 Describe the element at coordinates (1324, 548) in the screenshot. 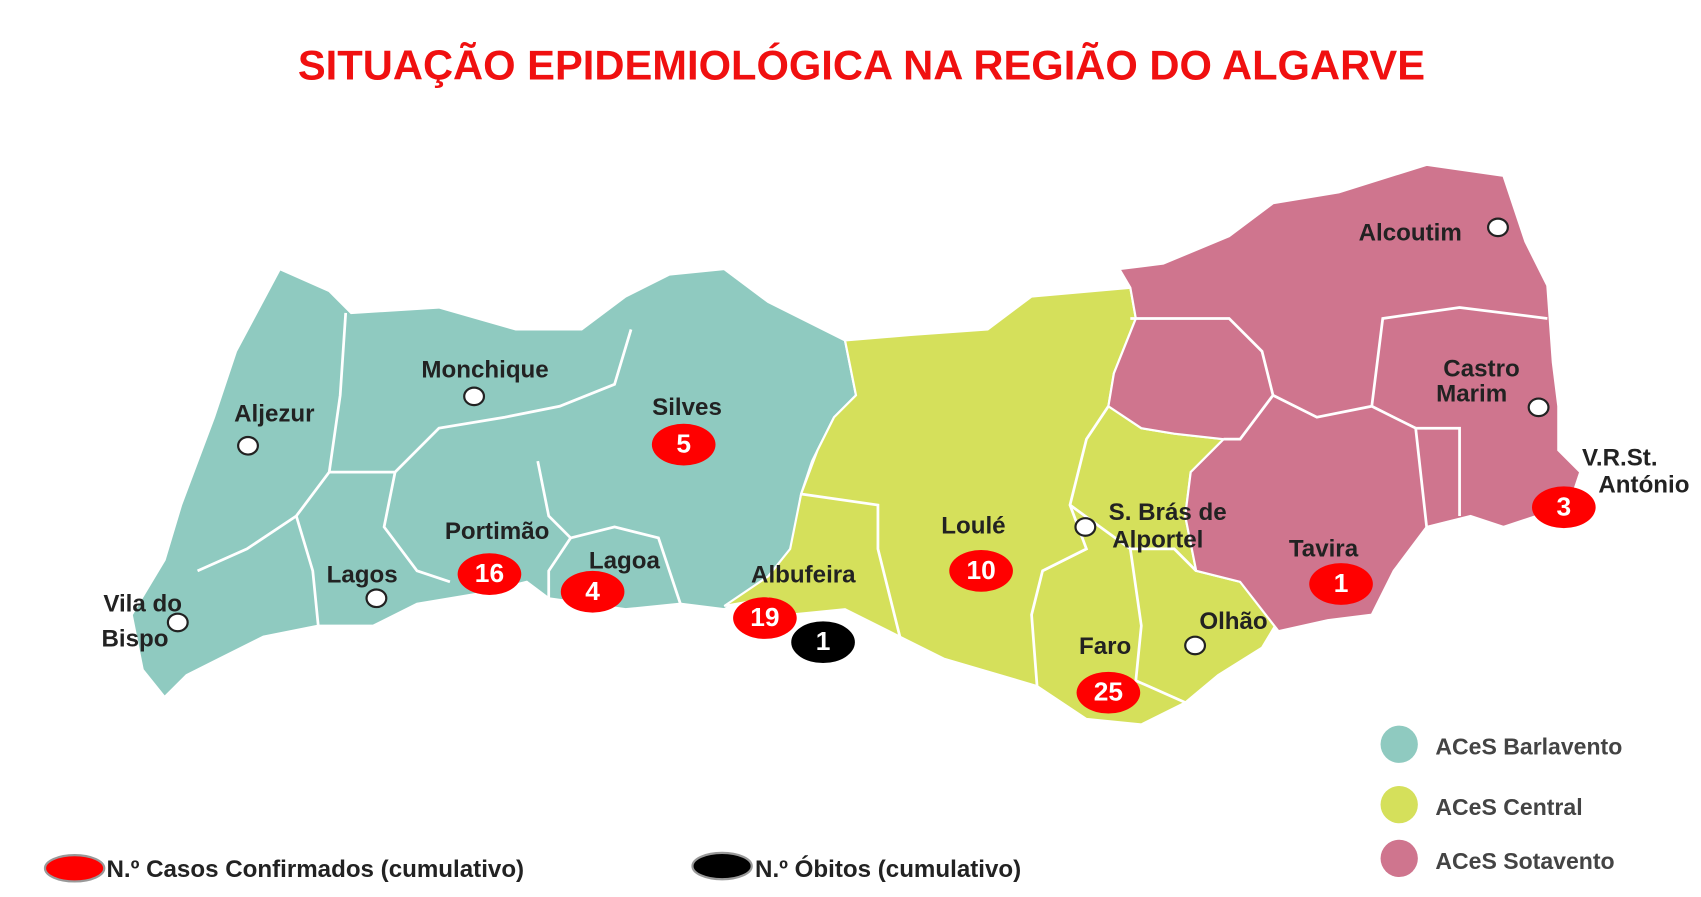

I see `municipality-name: Tavira` at that location.